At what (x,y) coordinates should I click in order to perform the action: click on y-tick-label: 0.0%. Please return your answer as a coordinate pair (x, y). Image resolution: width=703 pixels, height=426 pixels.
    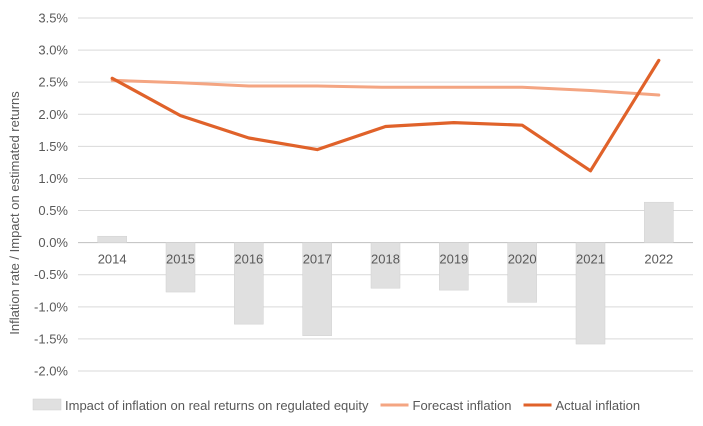
    Looking at the image, I should click on (53, 242).